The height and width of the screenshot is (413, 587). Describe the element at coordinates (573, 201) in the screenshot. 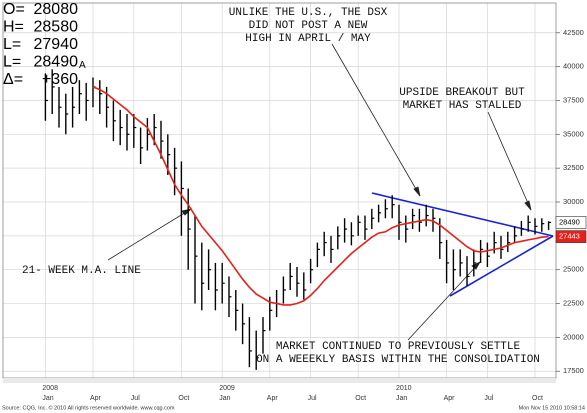

I see `y-tick-label: 30000` at that location.